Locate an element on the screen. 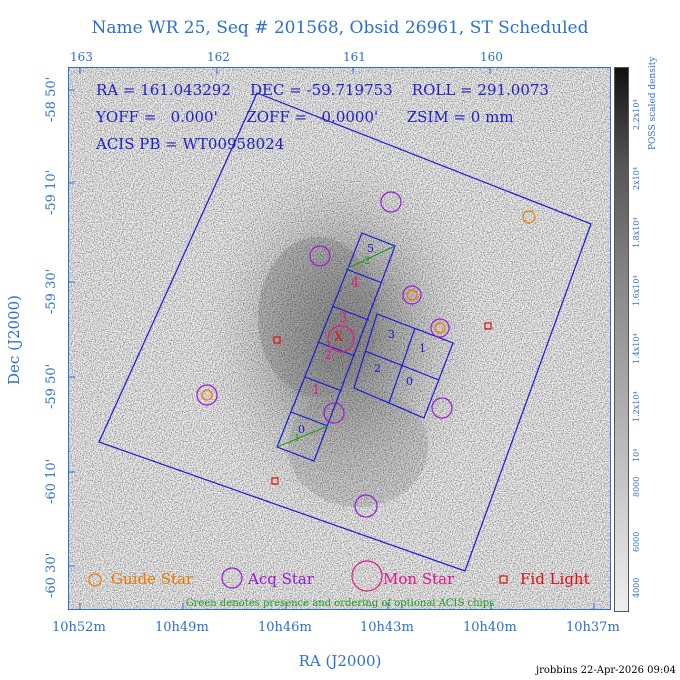  bottom-tick-2: 10h46m is located at coordinates (285, 627).